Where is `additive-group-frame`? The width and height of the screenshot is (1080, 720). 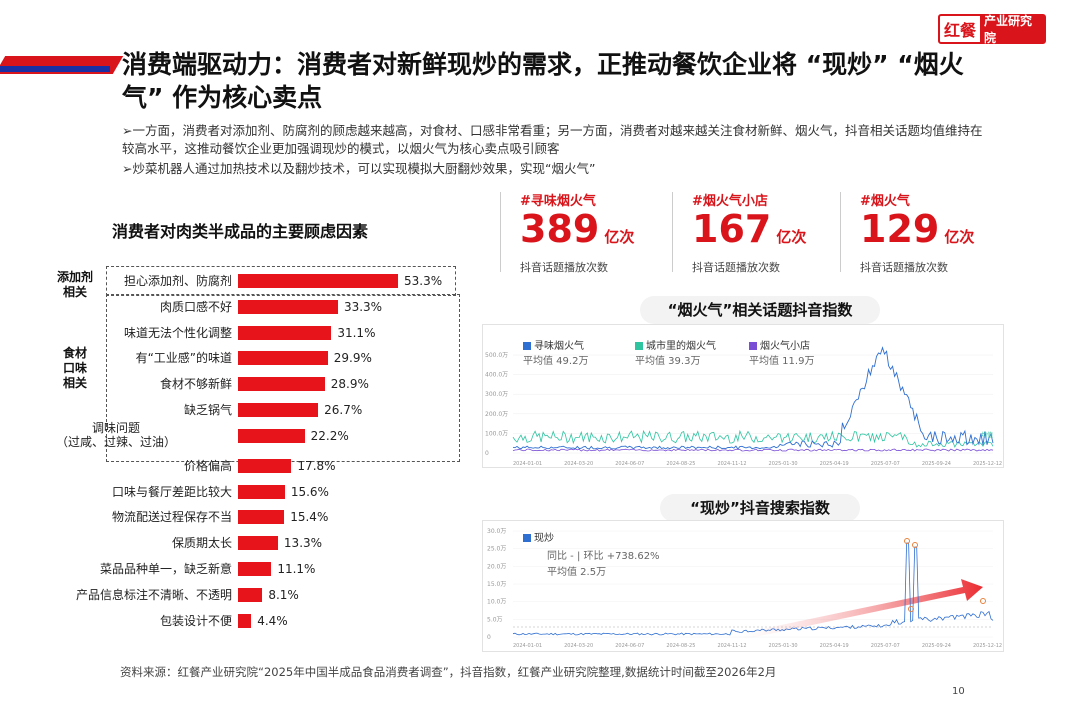 additive-group-frame is located at coordinates (281, 281).